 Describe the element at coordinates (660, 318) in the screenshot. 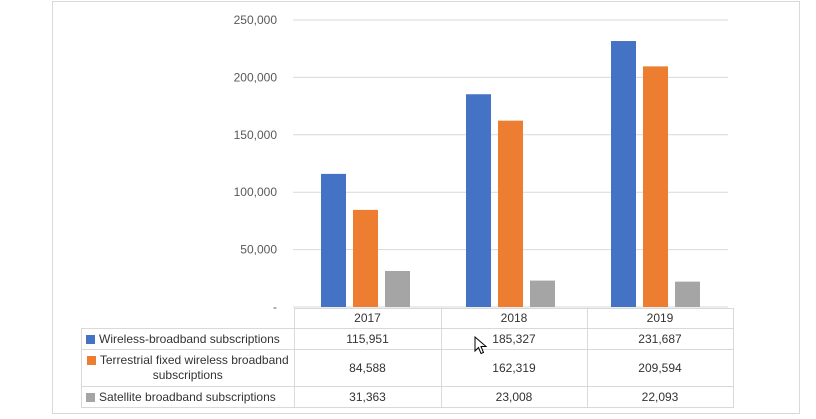

I see `category-label: 2019` at that location.